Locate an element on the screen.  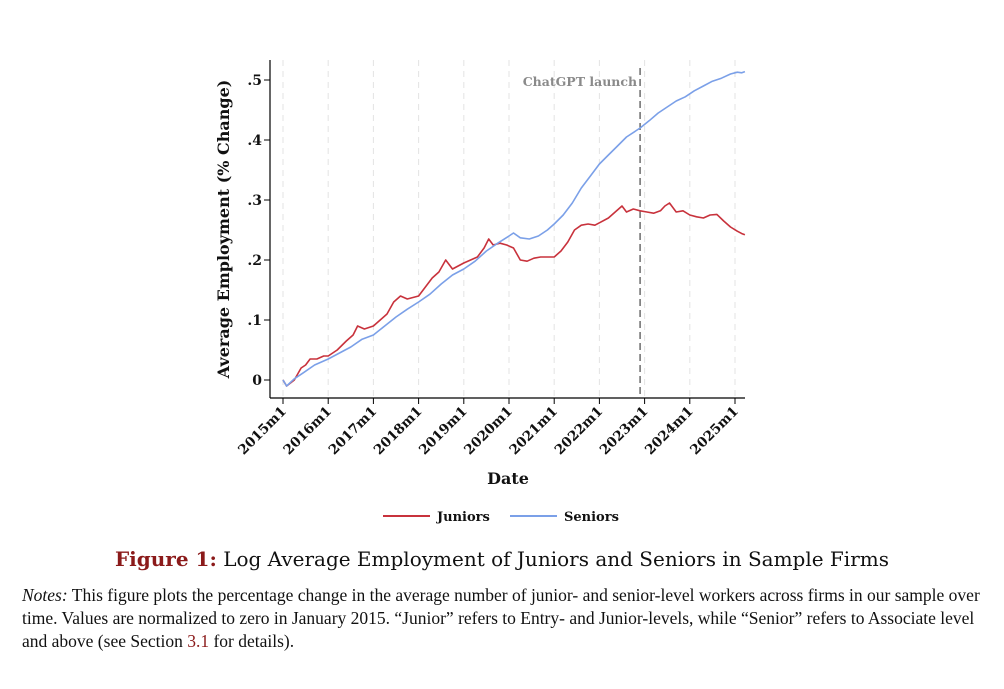
y-ticks: 0 .1 .2 .3 .4 .5 is located at coordinates (258, 231).